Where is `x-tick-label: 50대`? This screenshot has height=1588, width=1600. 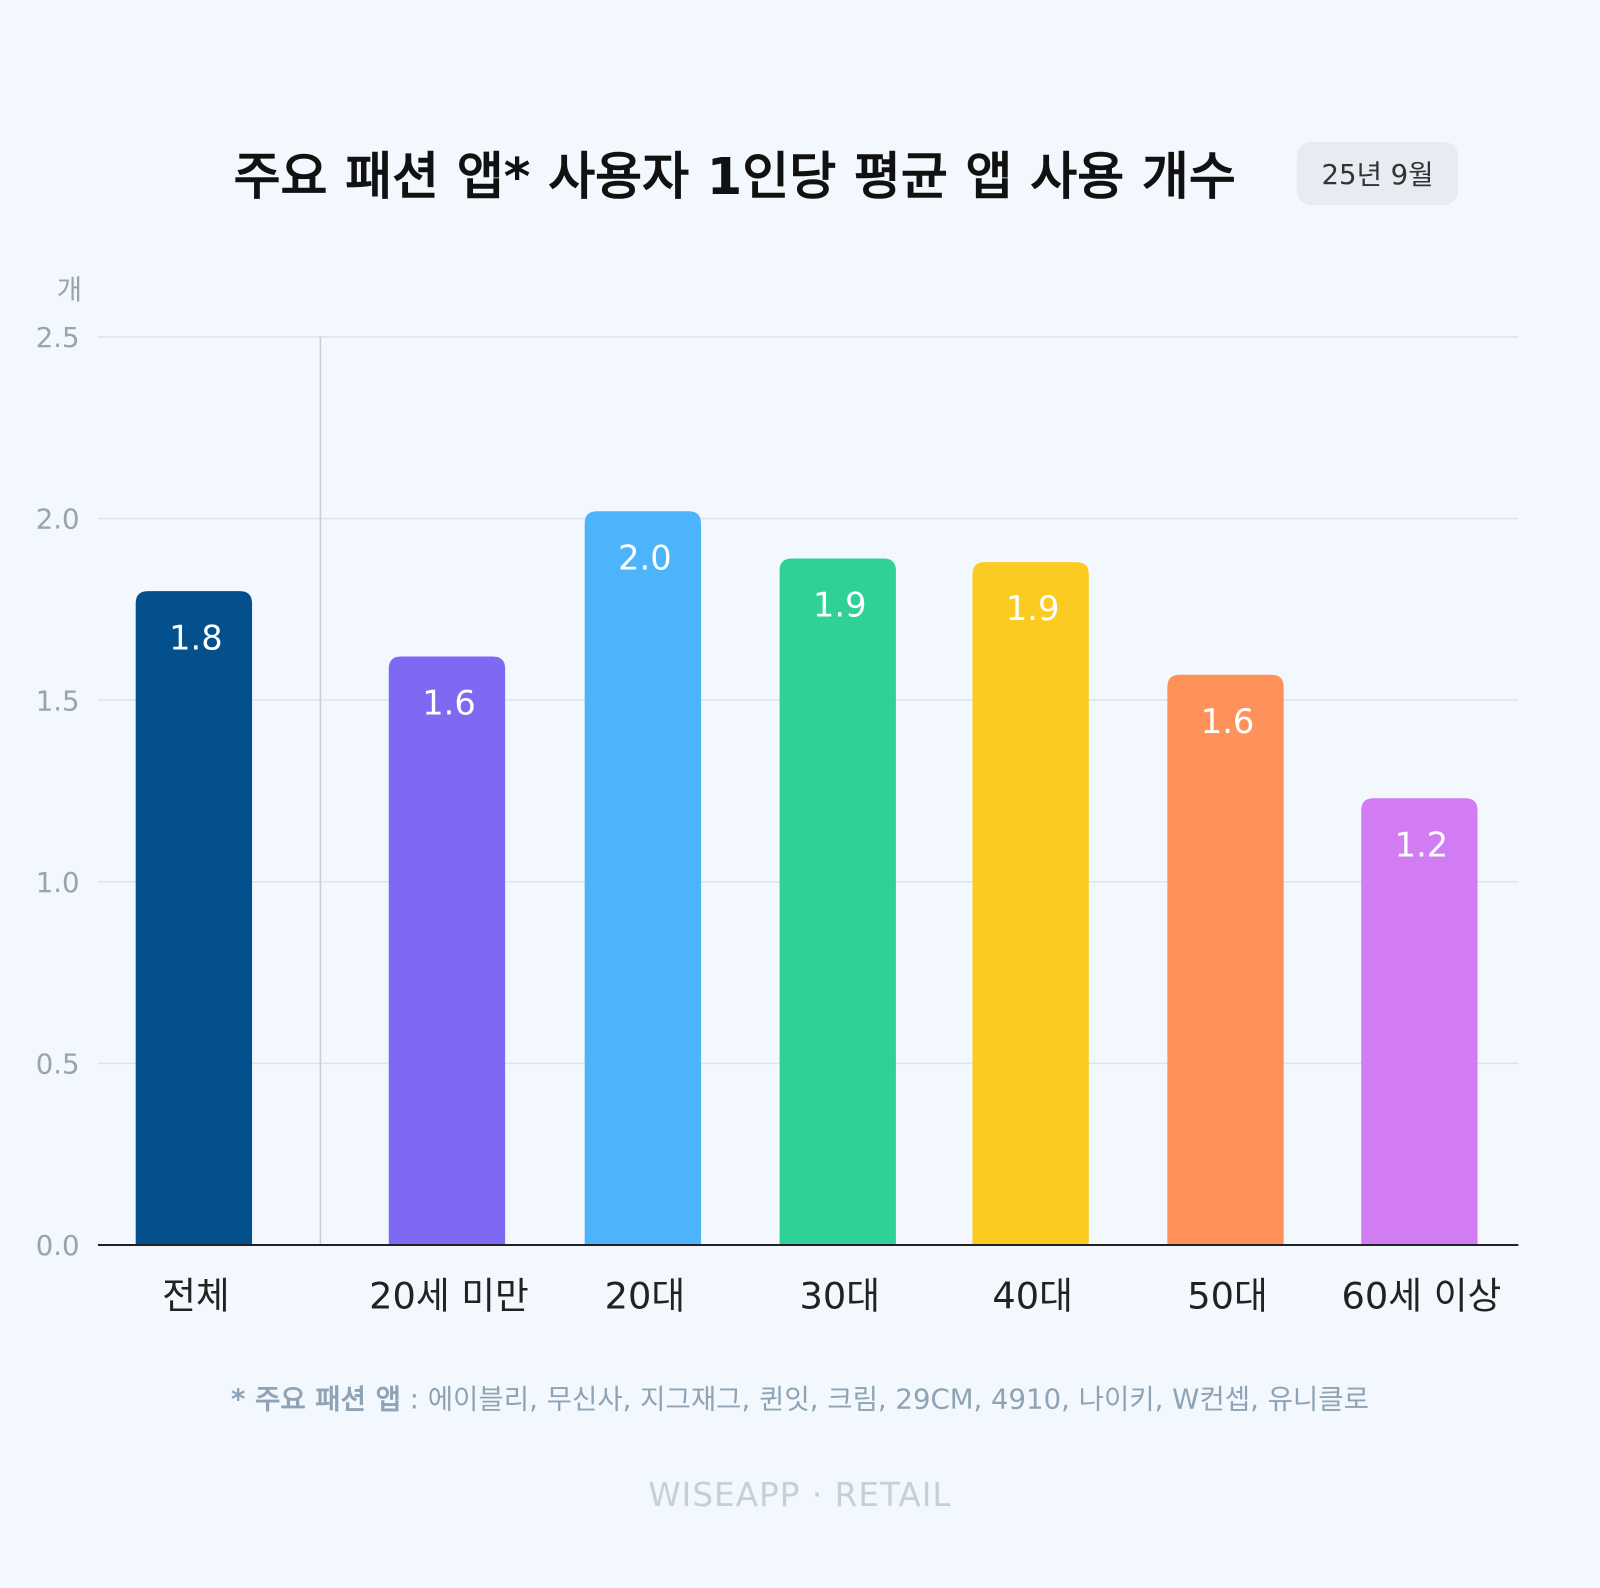
x-tick-label: 50대 is located at coordinates (1227, 1295).